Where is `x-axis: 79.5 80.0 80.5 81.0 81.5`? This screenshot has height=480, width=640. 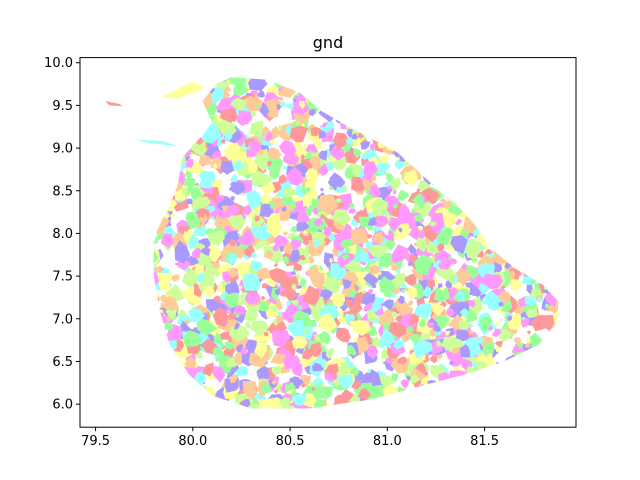
x-axis: 79.5 80.0 80.5 81.0 81.5 is located at coordinates (290, 438).